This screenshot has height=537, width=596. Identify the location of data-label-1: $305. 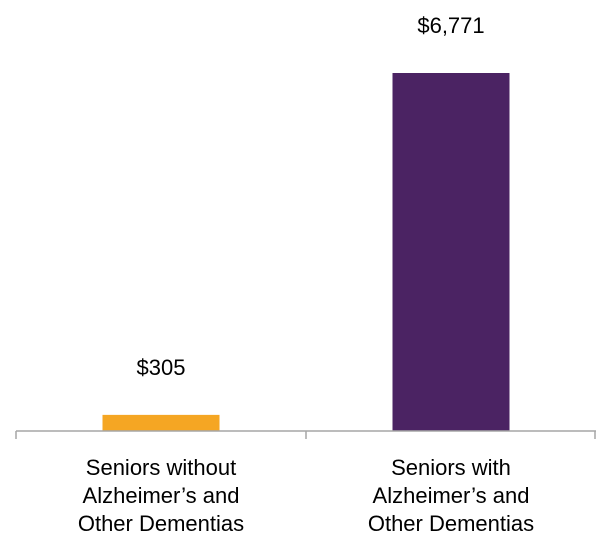
(161, 367).